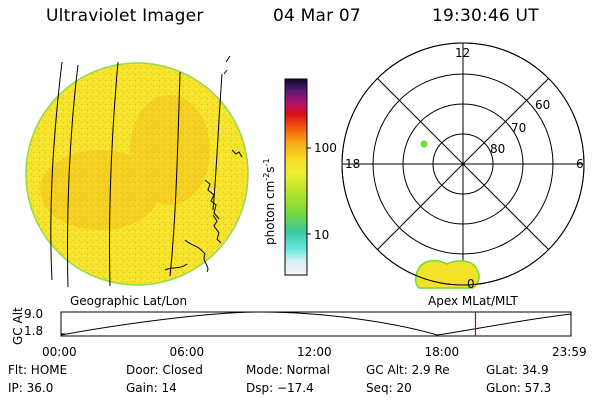 Image resolution: width=600 pixels, height=400 pixels. Describe the element at coordinates (389, 388) in the screenshot. I see `sequence-number: Seq: 20` at that location.